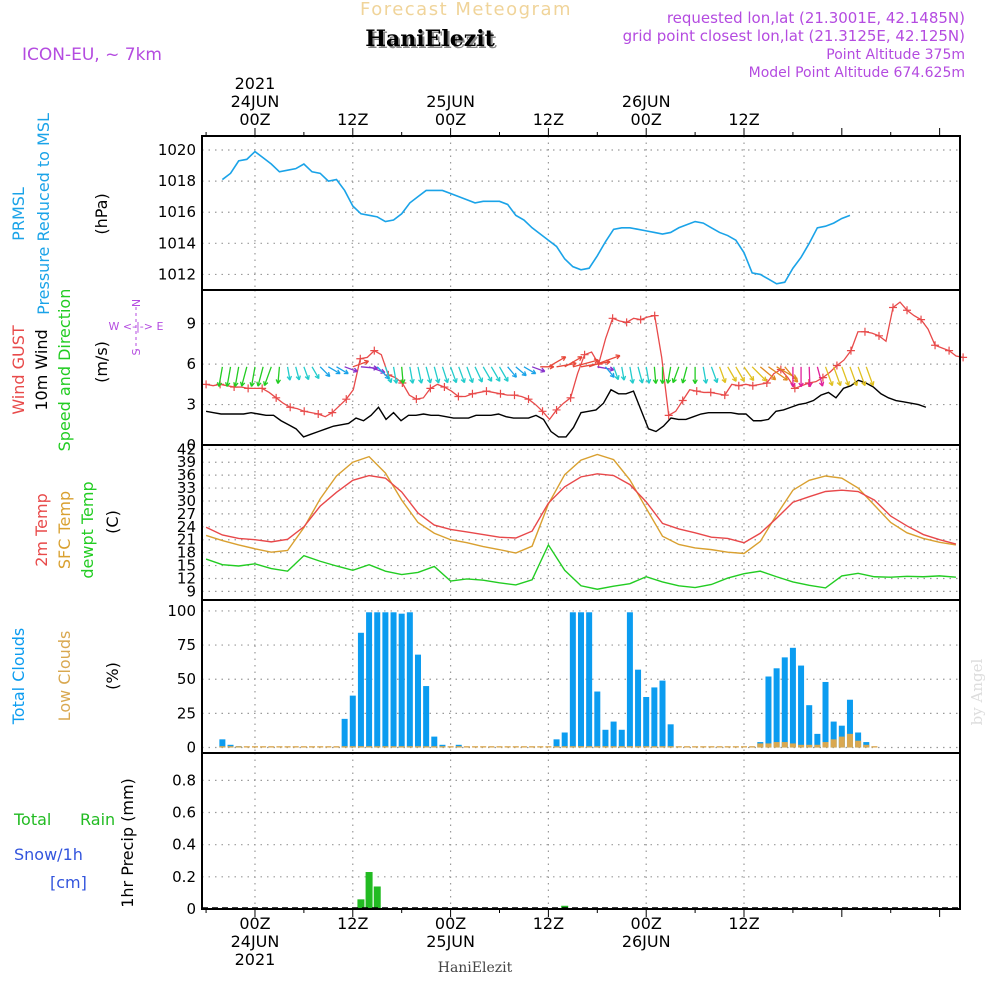 The height and width of the screenshot is (1000, 1000). I want to click on top-time-label: 24JUN, so click(255, 101).